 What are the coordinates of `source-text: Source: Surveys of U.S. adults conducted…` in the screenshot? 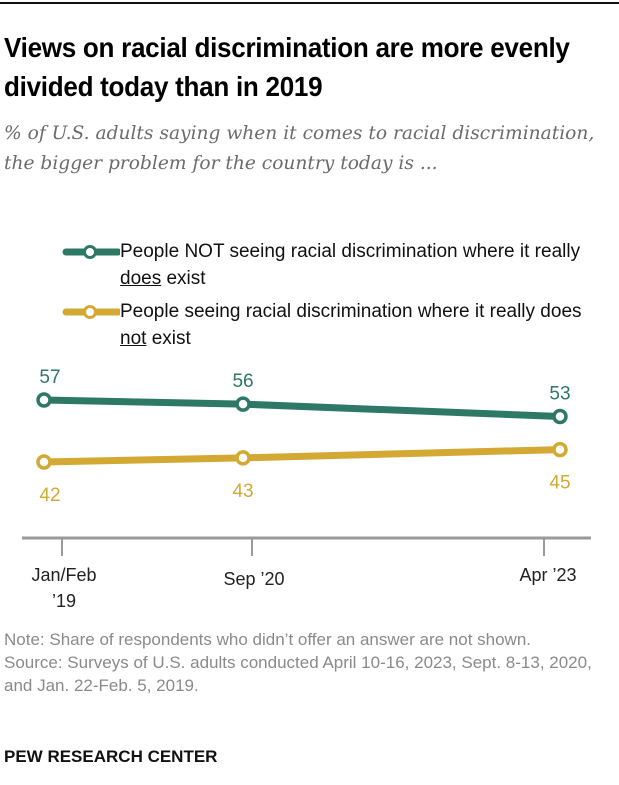 It's located at (298, 674).